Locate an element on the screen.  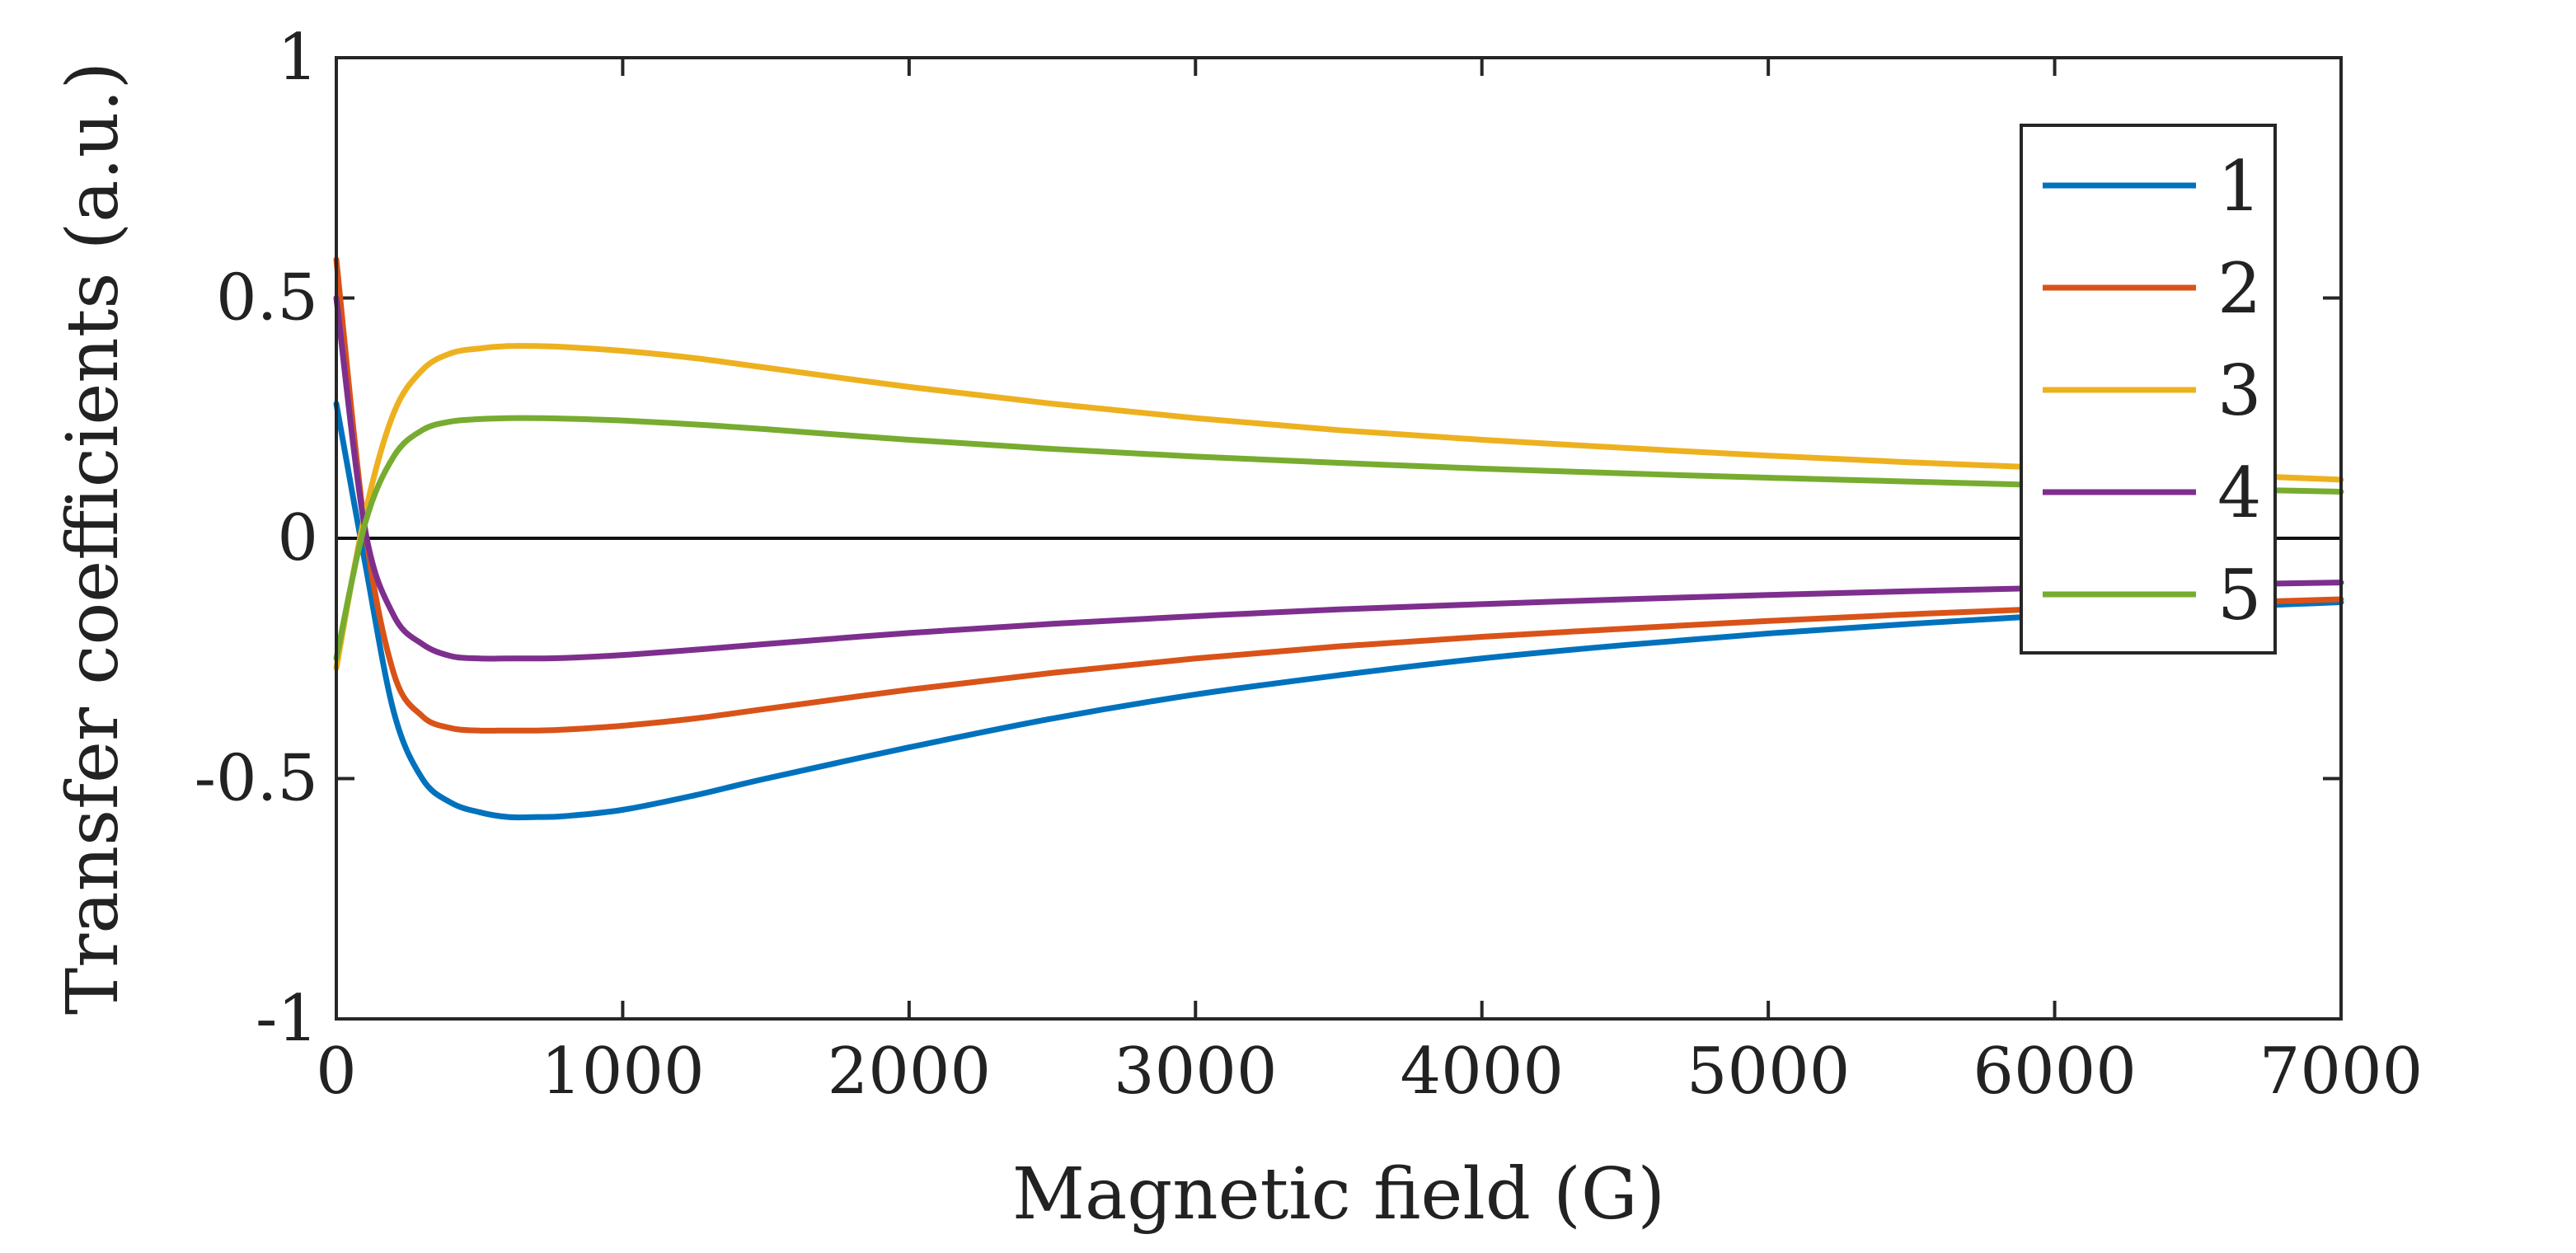
x-tick-label: 4000 is located at coordinates (1482, 1072).